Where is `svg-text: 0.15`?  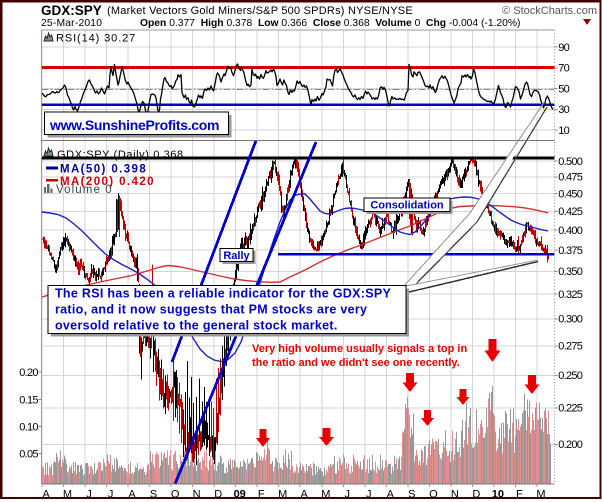
svg-text: 0.15 is located at coordinates (28, 400).